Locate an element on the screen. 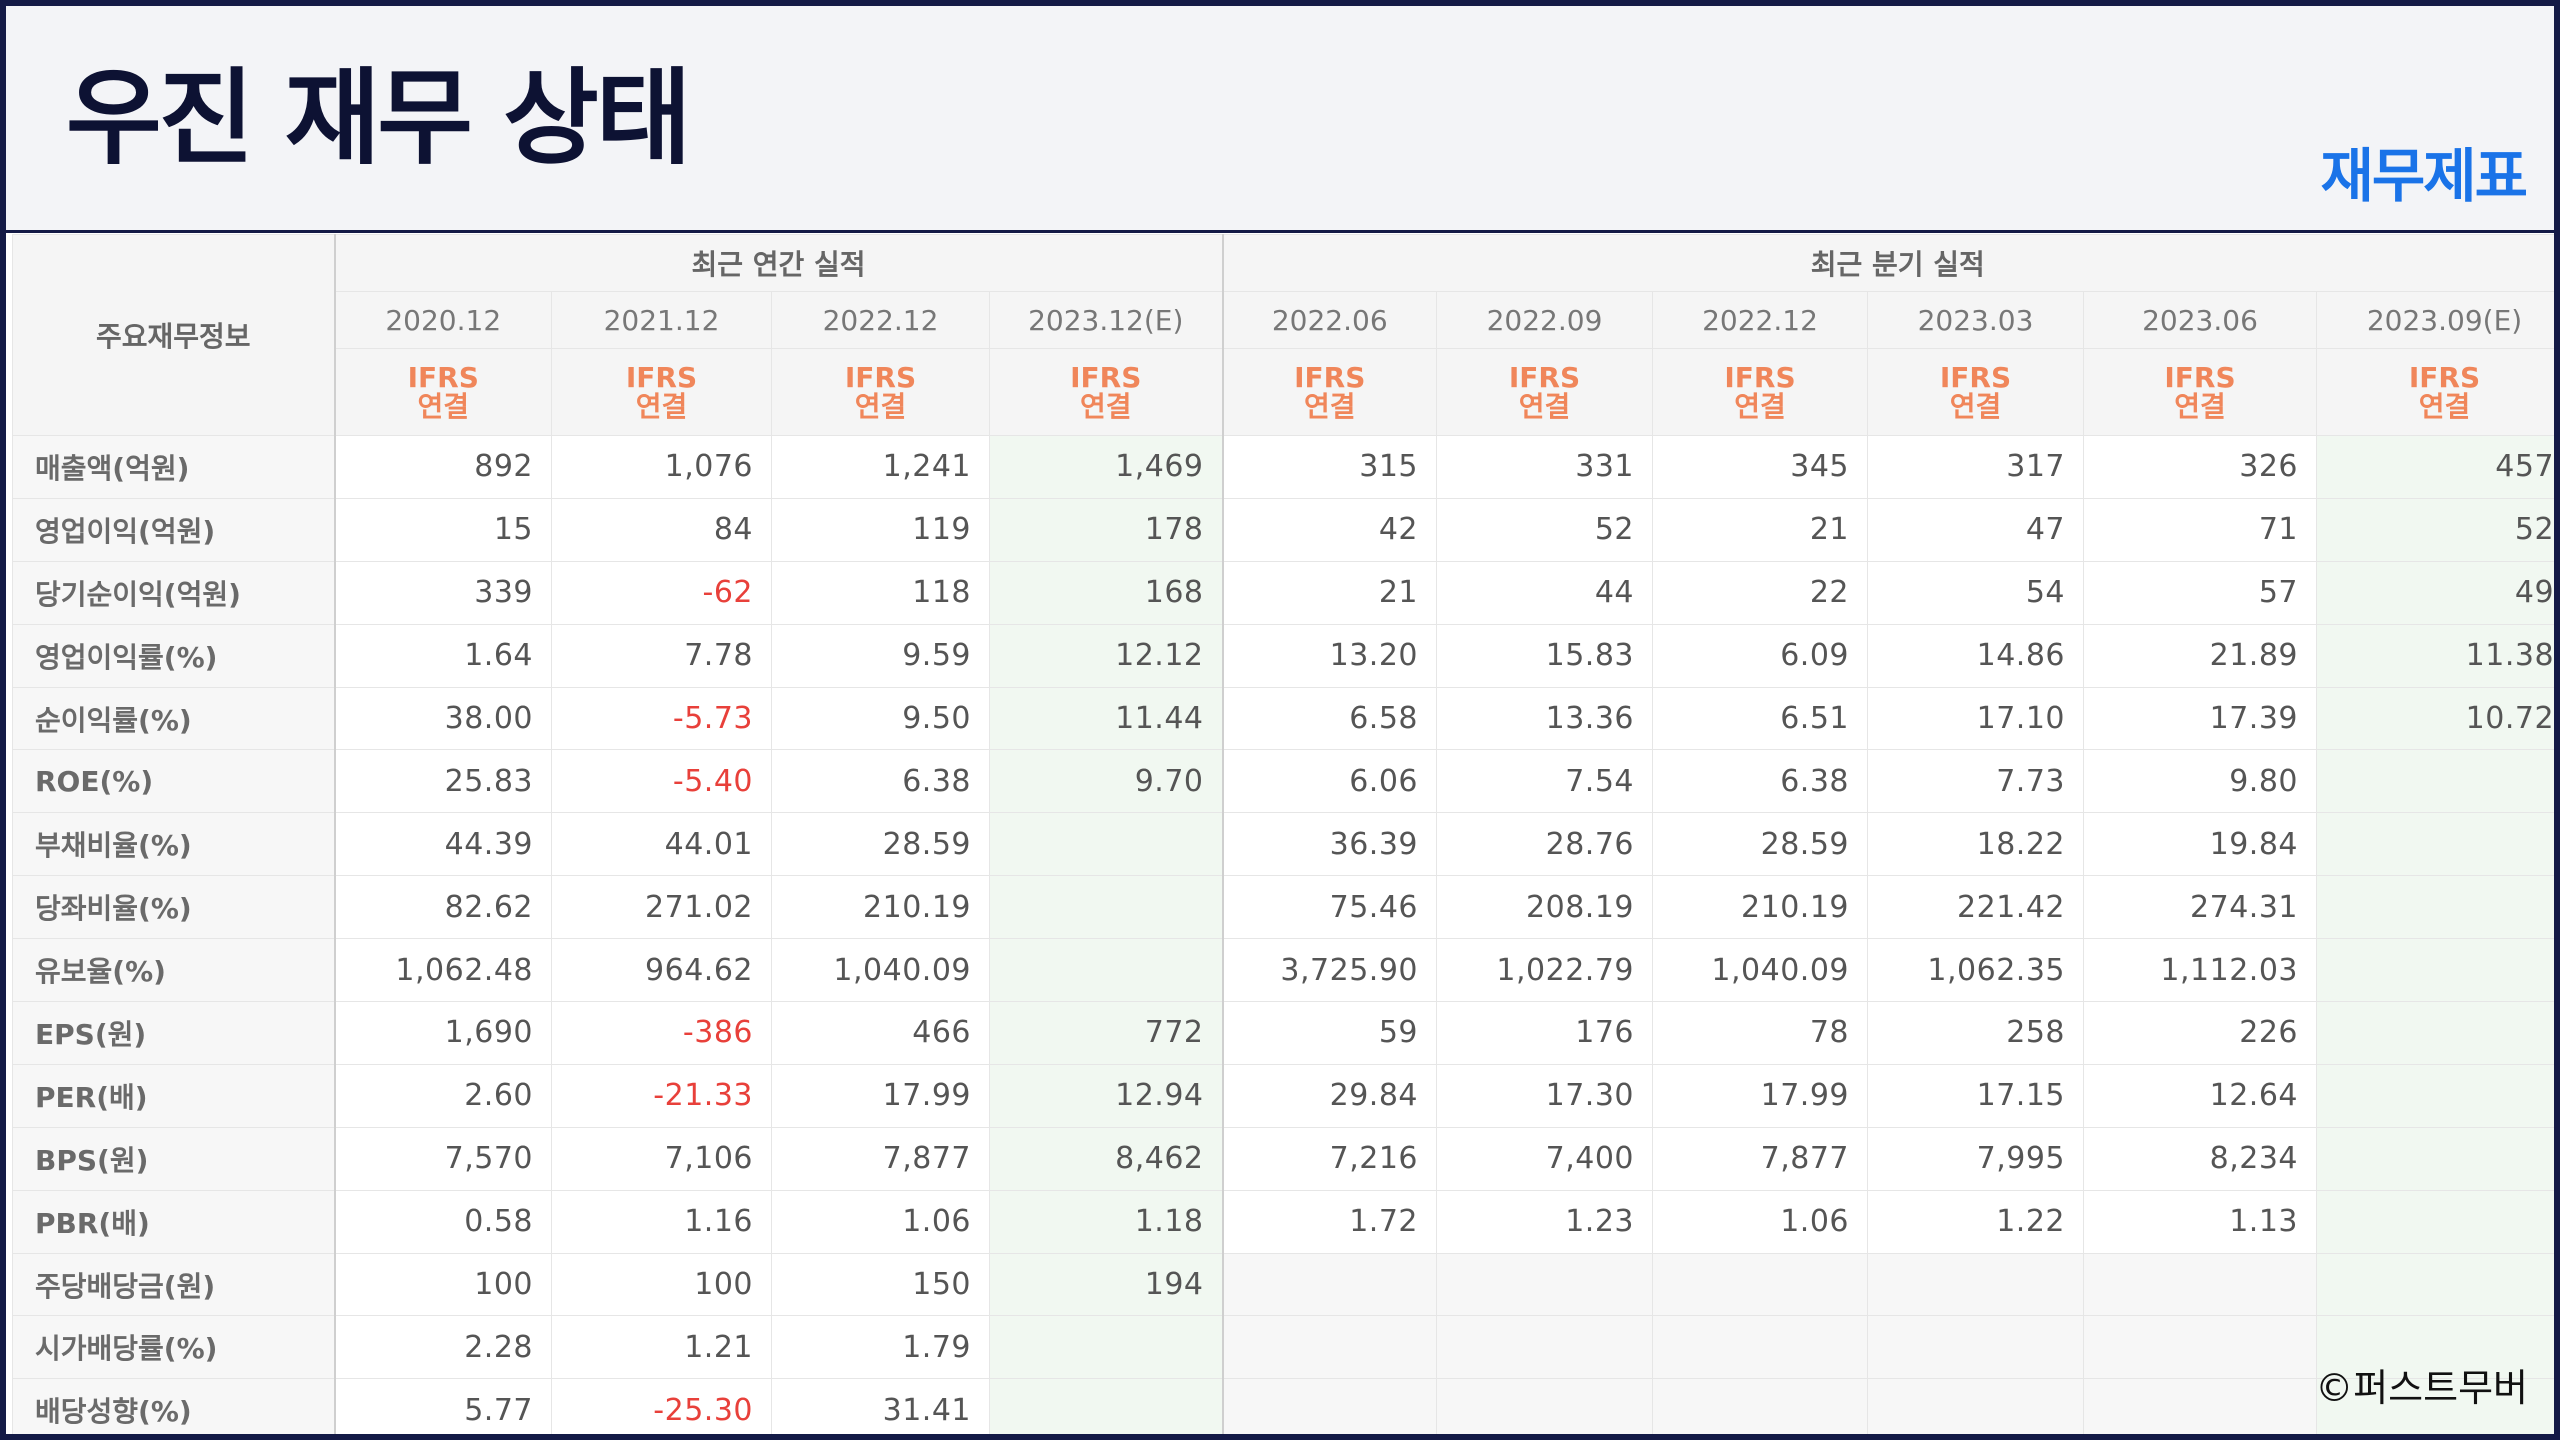 The height and width of the screenshot is (1440, 2560). table-cell: 9.59 is located at coordinates (880, 655).